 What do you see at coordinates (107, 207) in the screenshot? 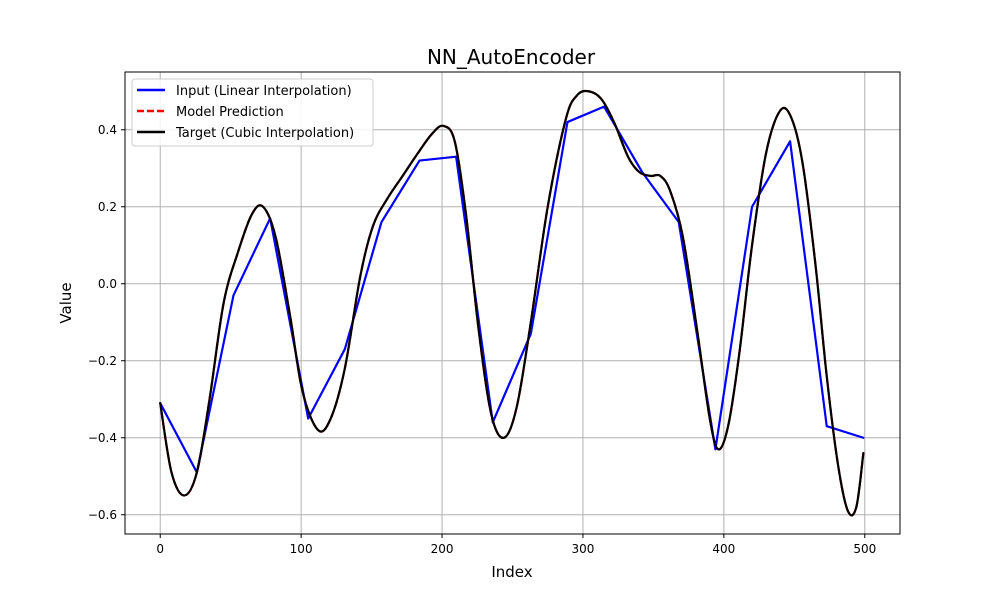
I see `y-tick-label: 0.2` at bounding box center [107, 207].